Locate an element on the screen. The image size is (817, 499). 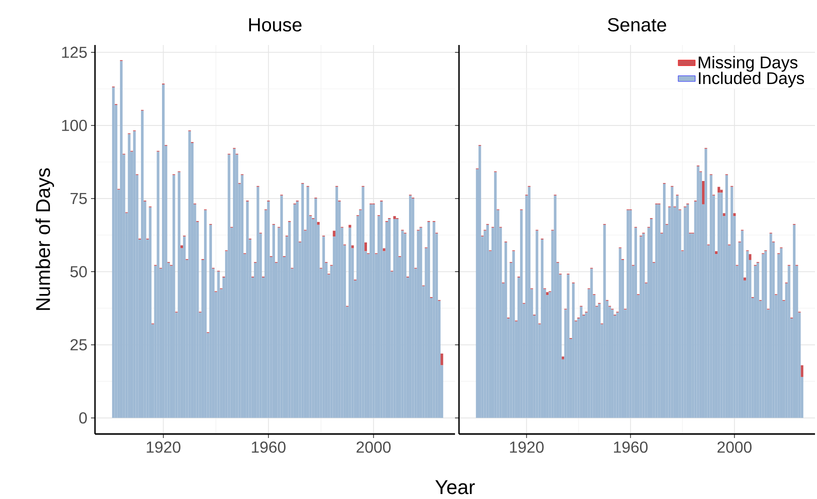
y-tick-label: 125 is located at coordinates (74, 52).